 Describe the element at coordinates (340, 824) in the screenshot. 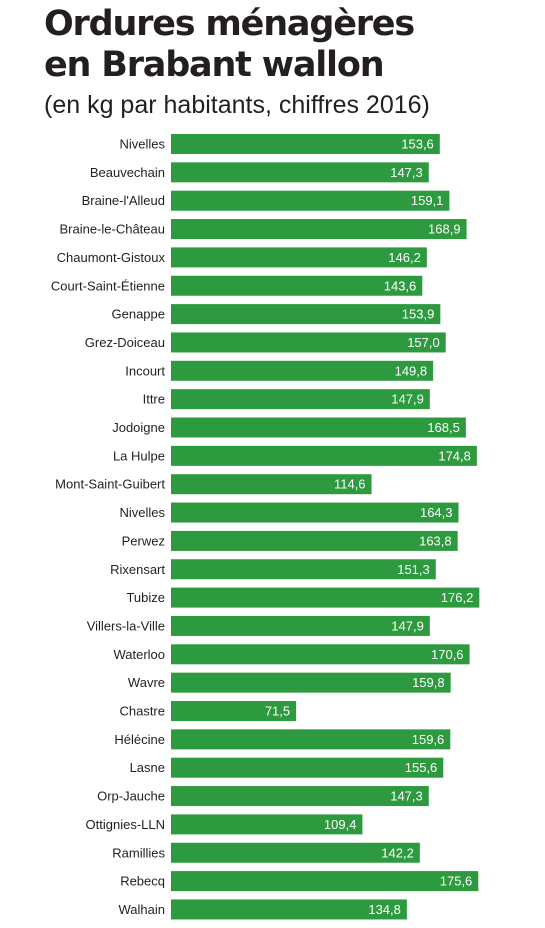

I see `data-label: 109,4` at that location.